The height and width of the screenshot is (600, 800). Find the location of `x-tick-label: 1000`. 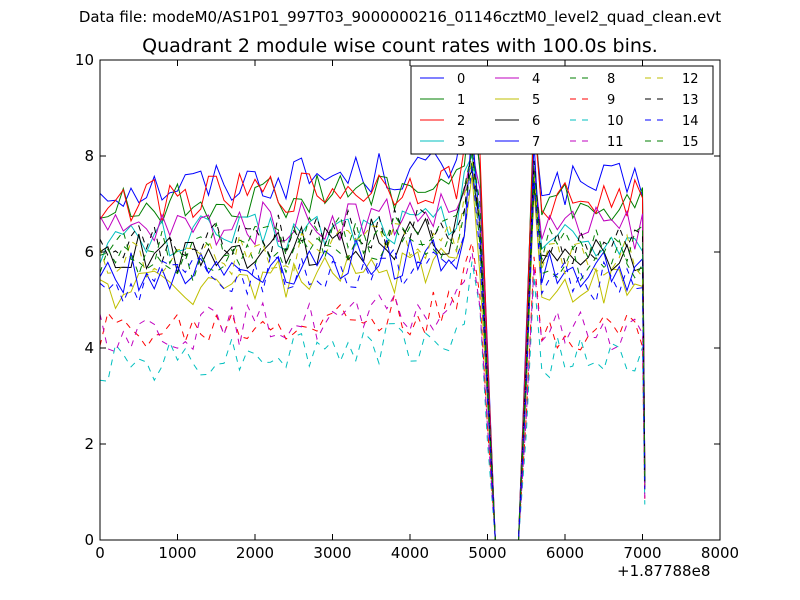

x-tick-label: 1000 is located at coordinates (177, 553).